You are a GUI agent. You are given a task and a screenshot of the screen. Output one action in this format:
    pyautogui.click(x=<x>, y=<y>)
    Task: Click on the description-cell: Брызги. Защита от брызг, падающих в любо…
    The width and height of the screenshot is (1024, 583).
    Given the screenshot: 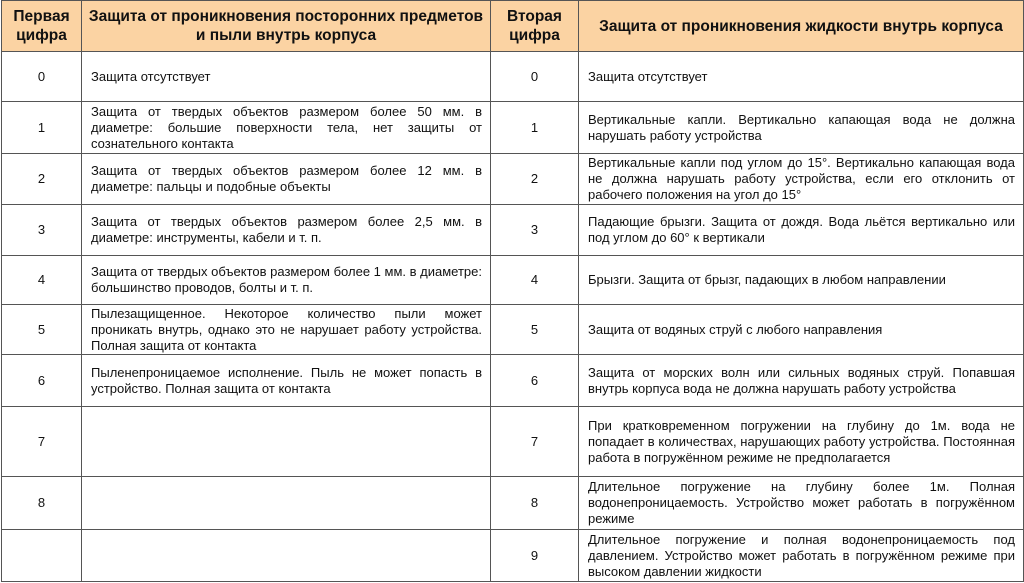 What is the action you would take?
    pyautogui.click(x=801, y=280)
    